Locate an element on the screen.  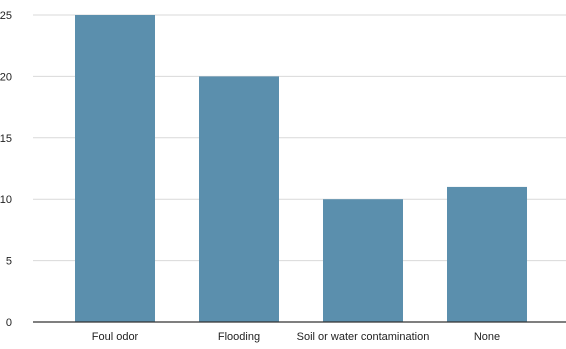
y-tick-label: 20 is located at coordinates (6, 77).